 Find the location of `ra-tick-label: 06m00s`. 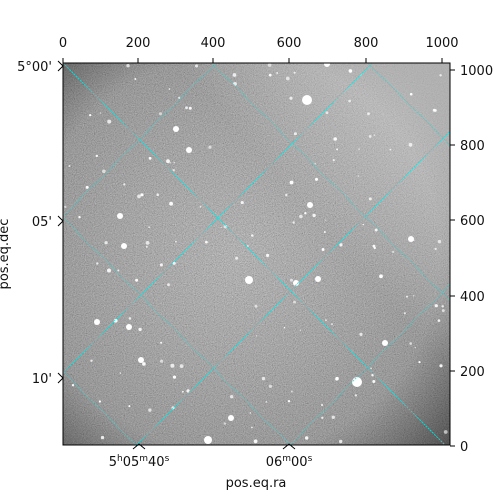

ra-tick-label: 06m00s is located at coordinates (289, 462).